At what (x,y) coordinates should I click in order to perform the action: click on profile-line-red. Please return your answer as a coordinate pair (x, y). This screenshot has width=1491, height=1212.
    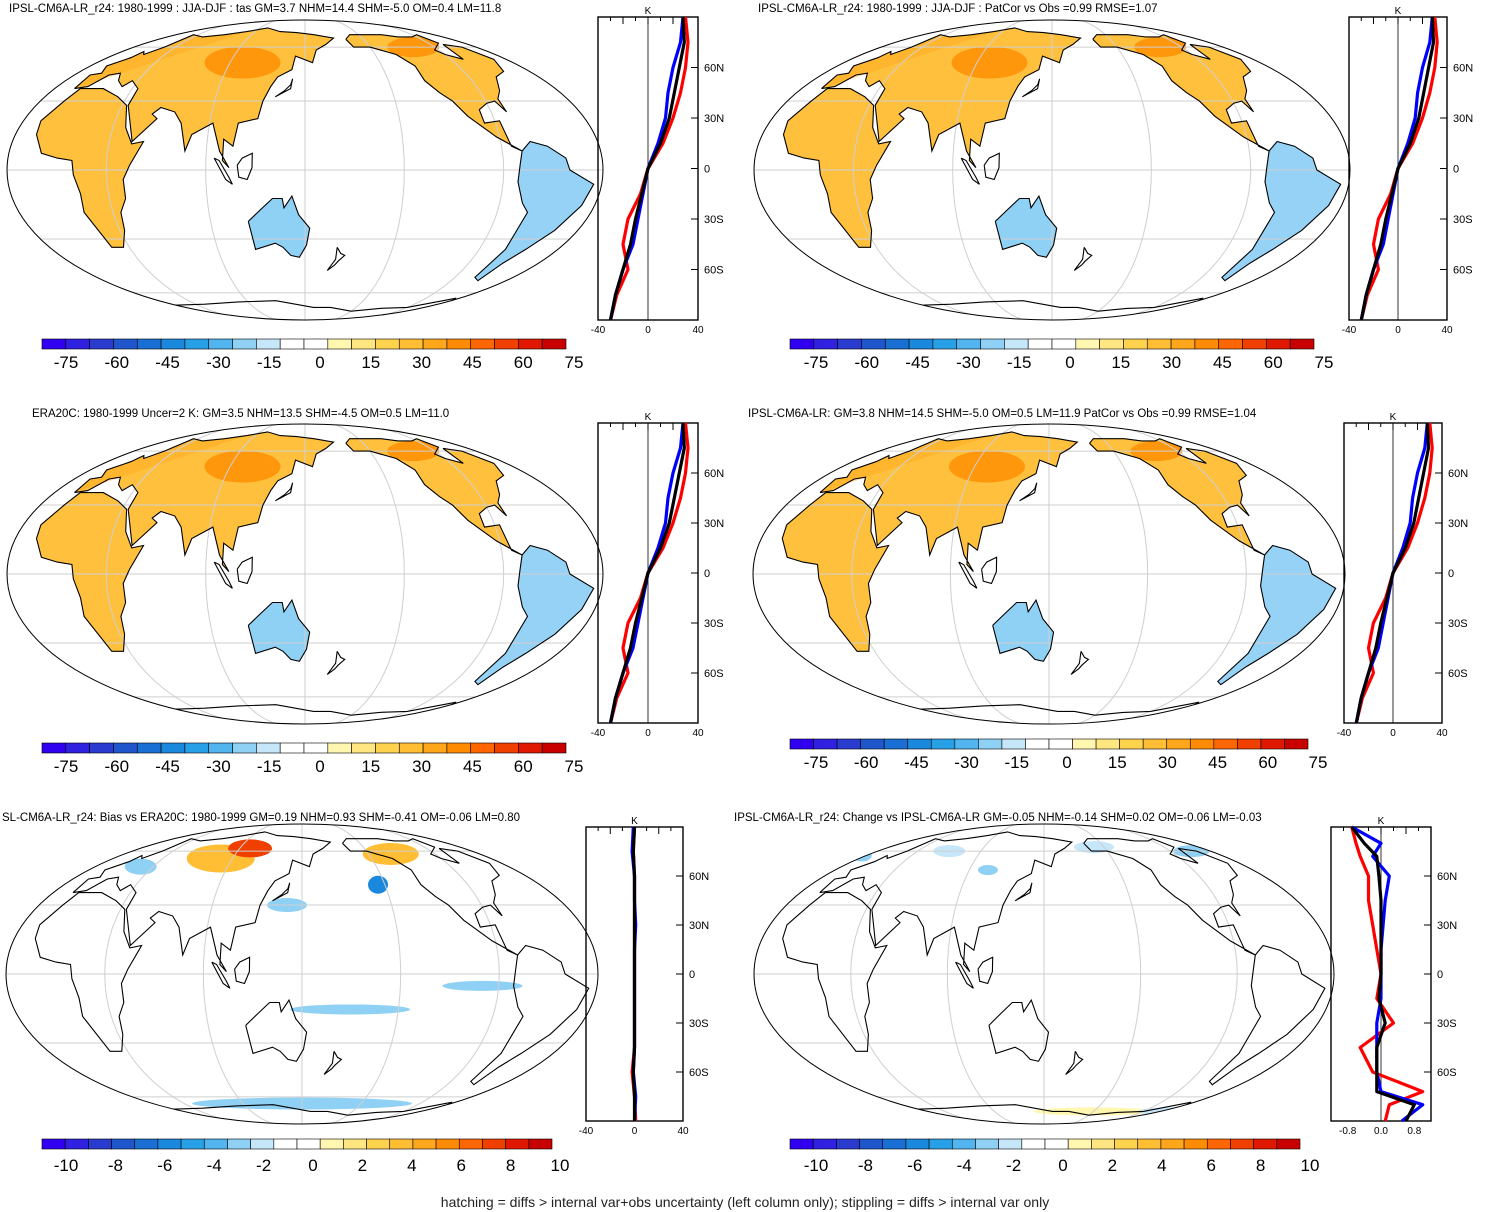
    Looking at the image, I should click on (1387, 974).